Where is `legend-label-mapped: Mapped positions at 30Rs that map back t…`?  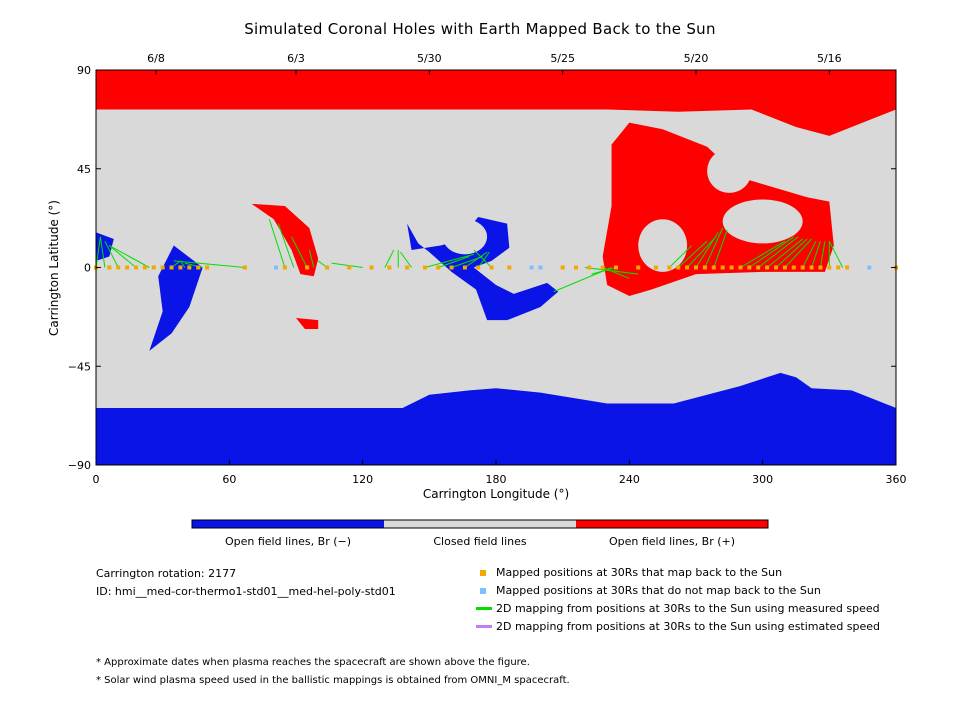 legend-label-mapped: Mapped positions at 30Rs that map back t… is located at coordinates (639, 572).